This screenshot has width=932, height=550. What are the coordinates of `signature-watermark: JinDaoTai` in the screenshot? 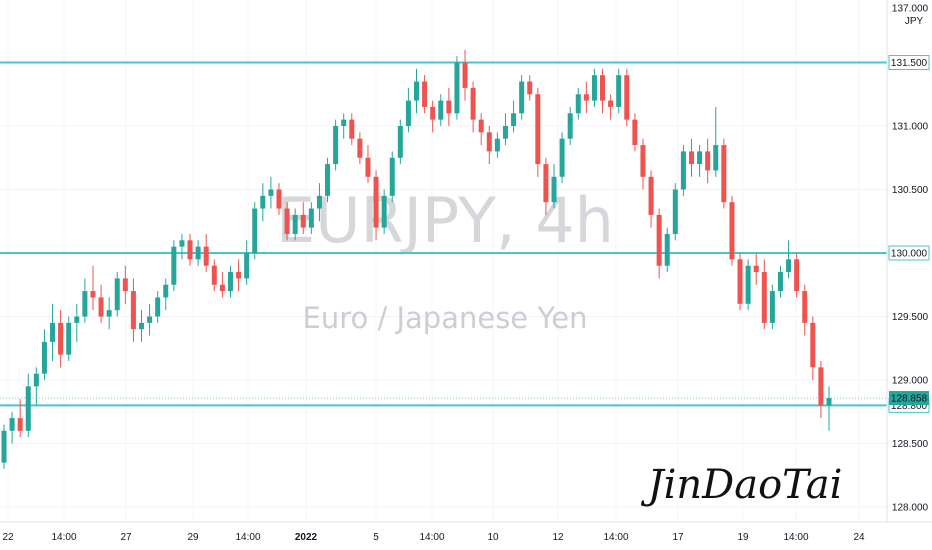 It's located at (742, 485).